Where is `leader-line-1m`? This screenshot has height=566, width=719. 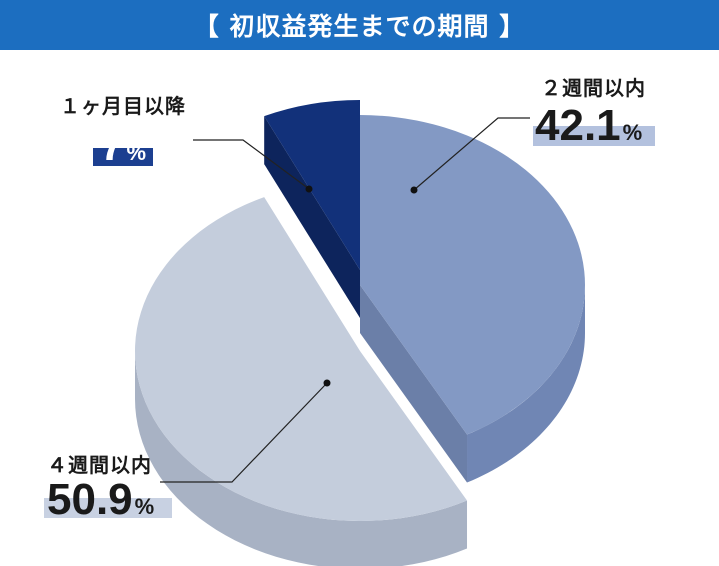 leader-line-1m is located at coordinates (251, 164).